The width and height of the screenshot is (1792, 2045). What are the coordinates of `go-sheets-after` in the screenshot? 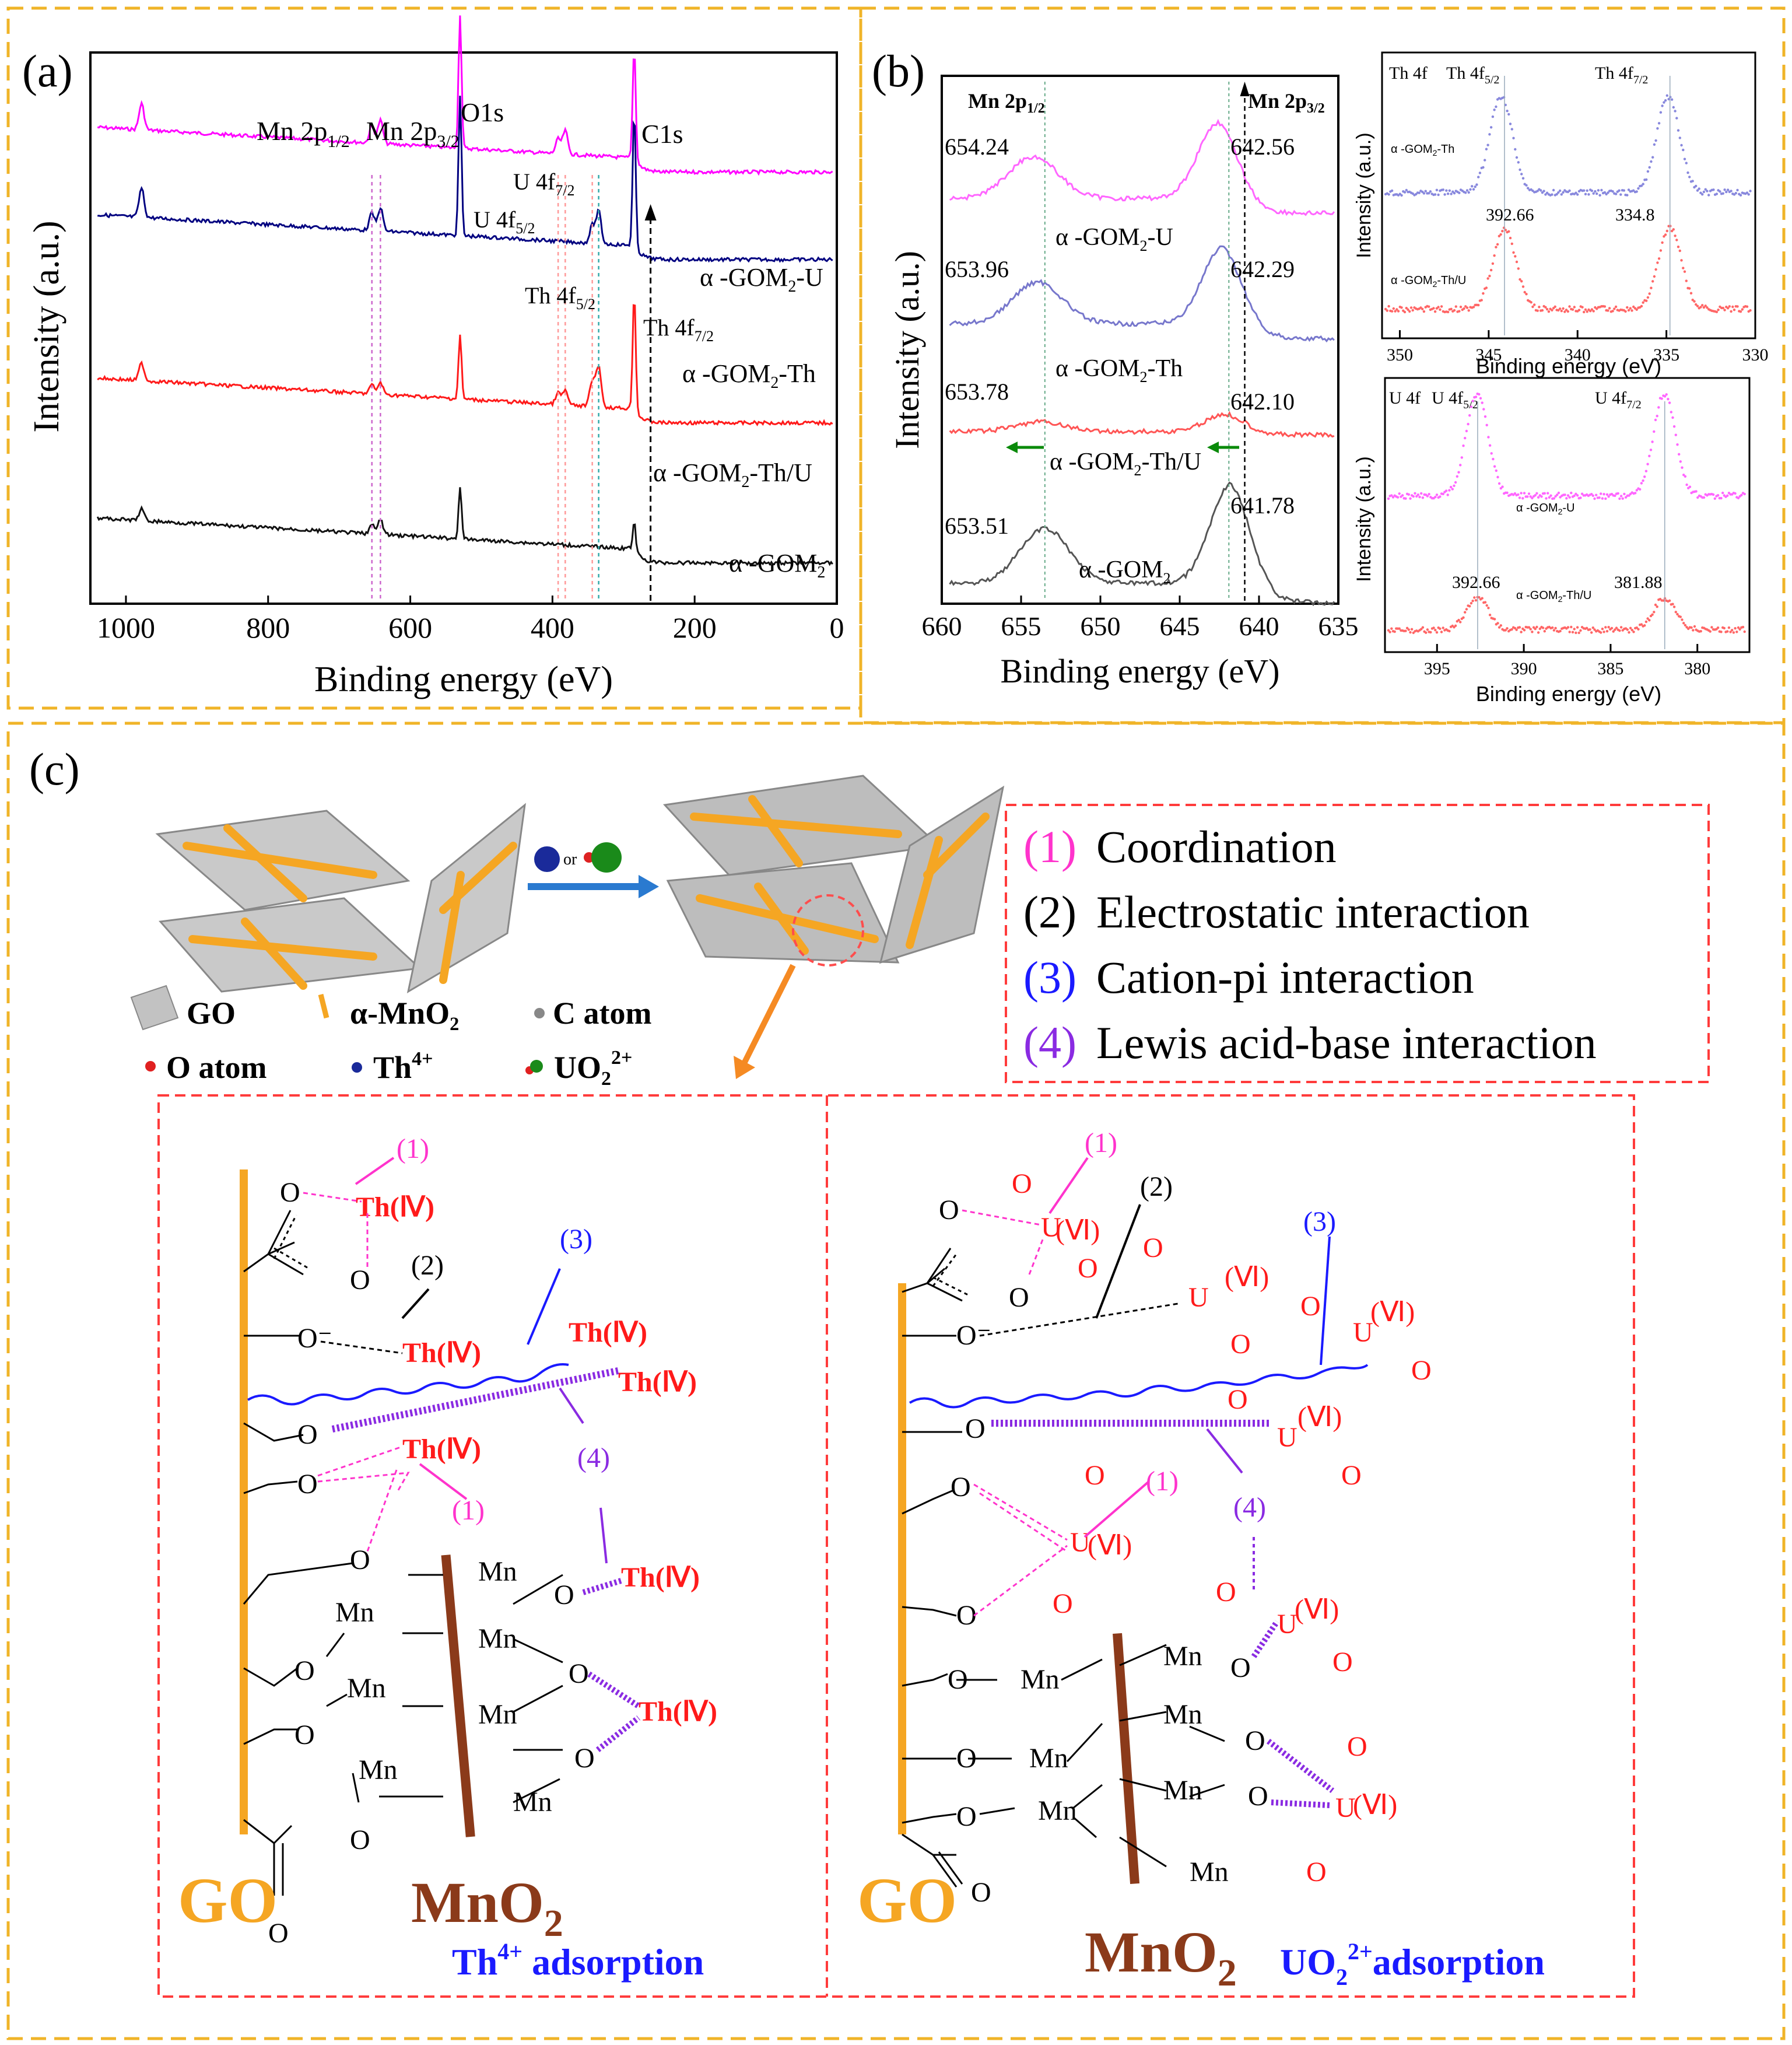 It's located at (833, 871).